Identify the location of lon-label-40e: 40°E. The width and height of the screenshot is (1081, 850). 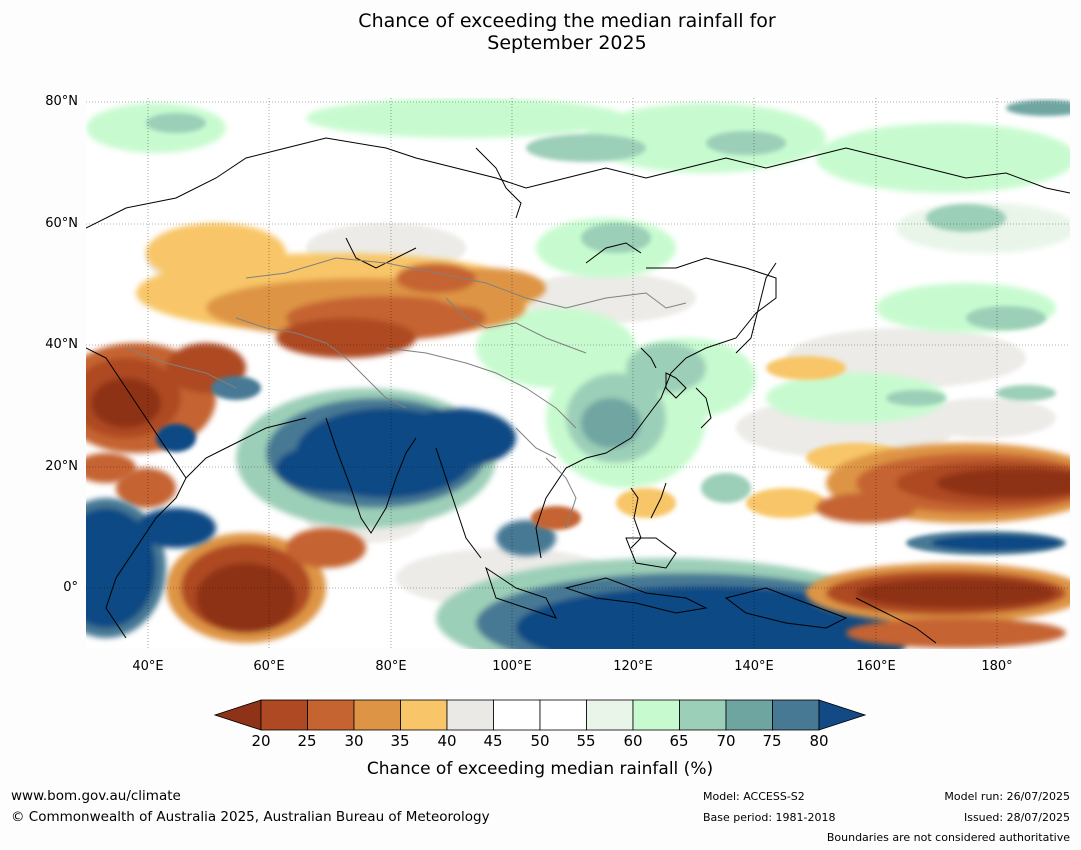
(148, 666).